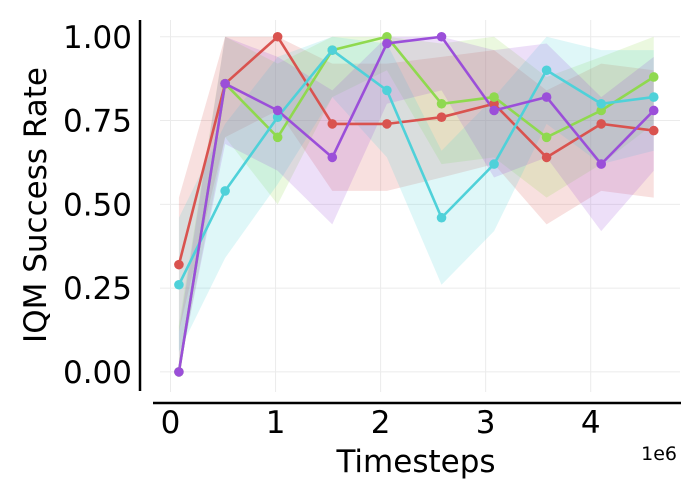 The width and height of the screenshot is (700, 500). I want to click on y-tick-label-4: 1.00, so click(97, 38).